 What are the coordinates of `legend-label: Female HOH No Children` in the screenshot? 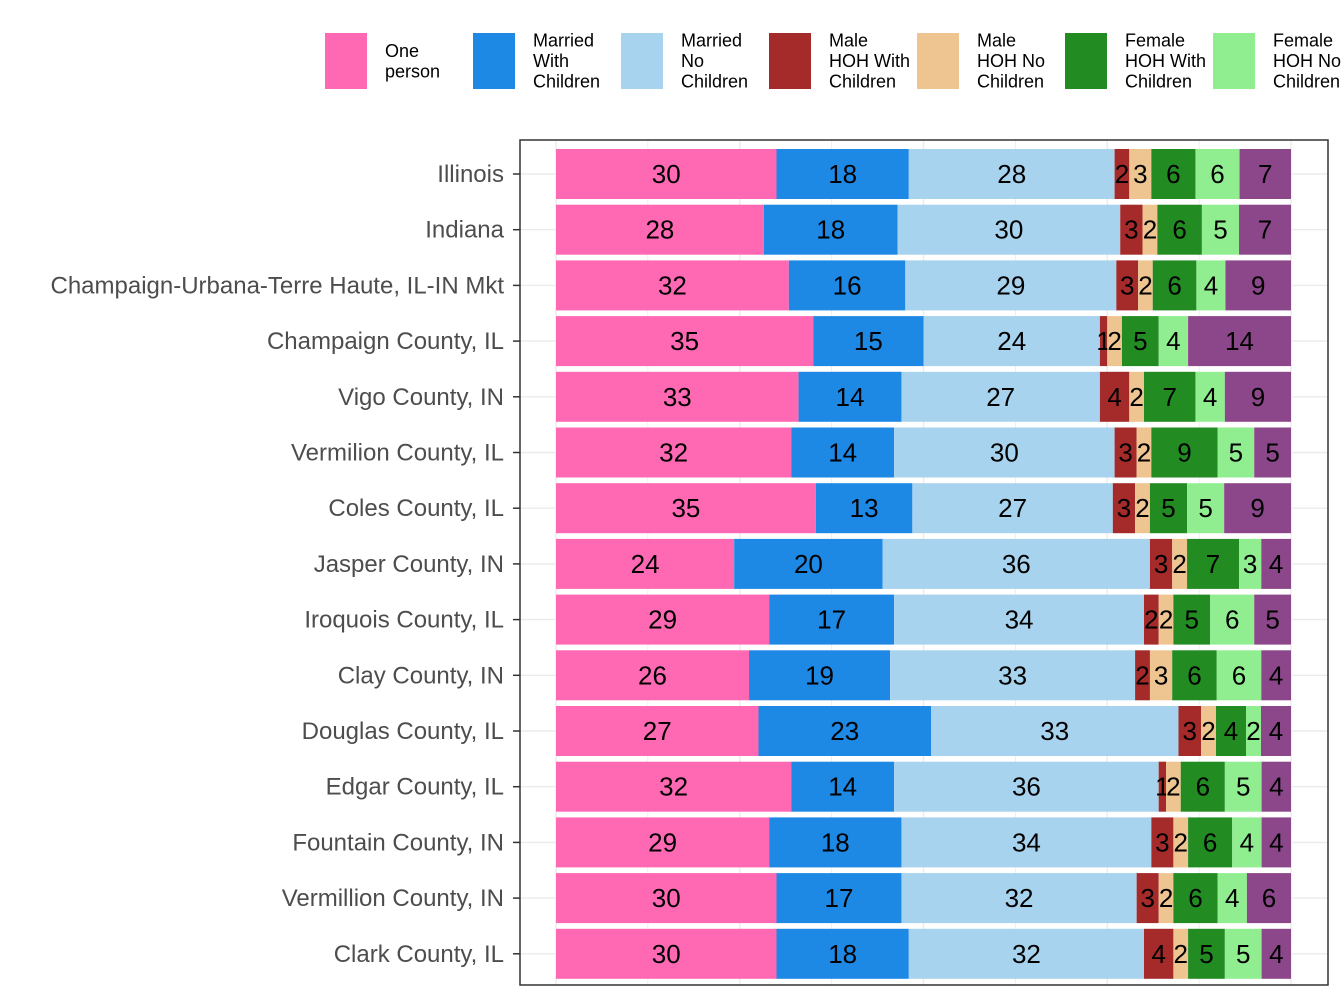 It's located at (1307, 61).